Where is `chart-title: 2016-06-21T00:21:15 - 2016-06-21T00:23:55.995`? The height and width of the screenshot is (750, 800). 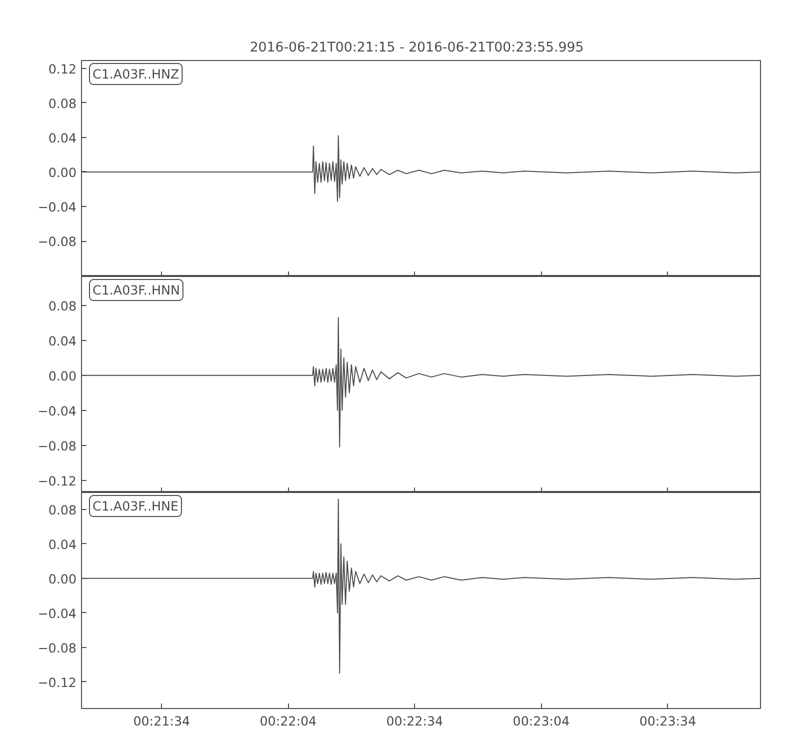
chart-title: 2016-06-21T00:21:15 - 2016-06-21T00:23:55.995 is located at coordinates (417, 48).